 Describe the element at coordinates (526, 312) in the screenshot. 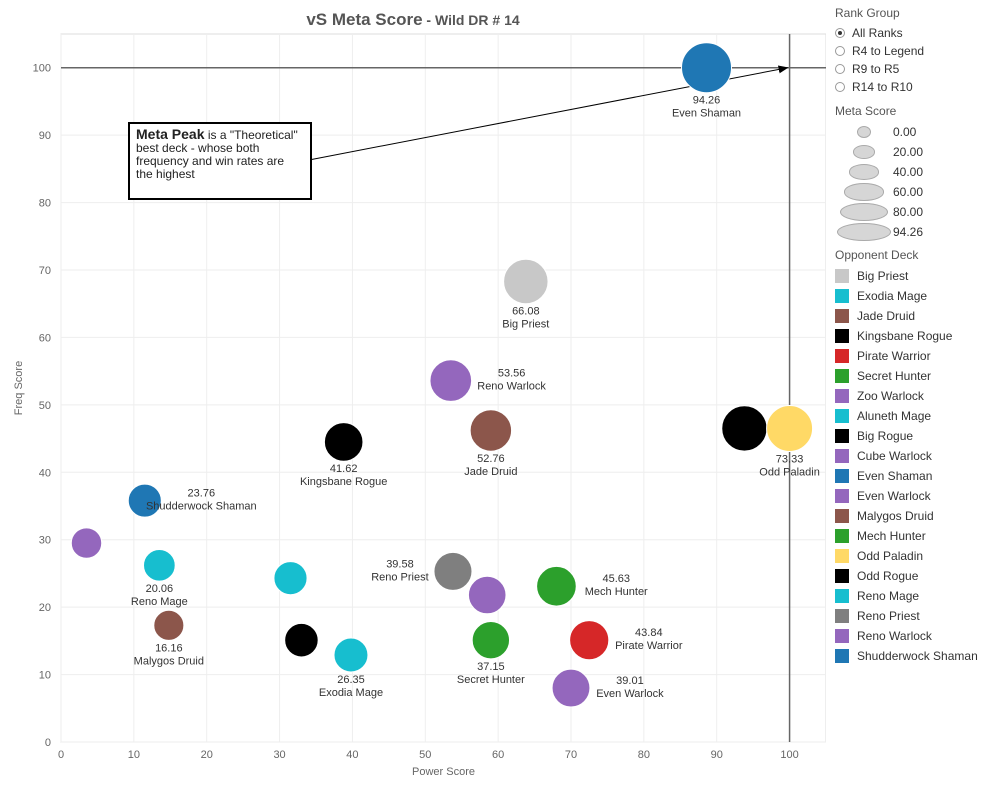

I see `point-score-label: 66.08` at that location.